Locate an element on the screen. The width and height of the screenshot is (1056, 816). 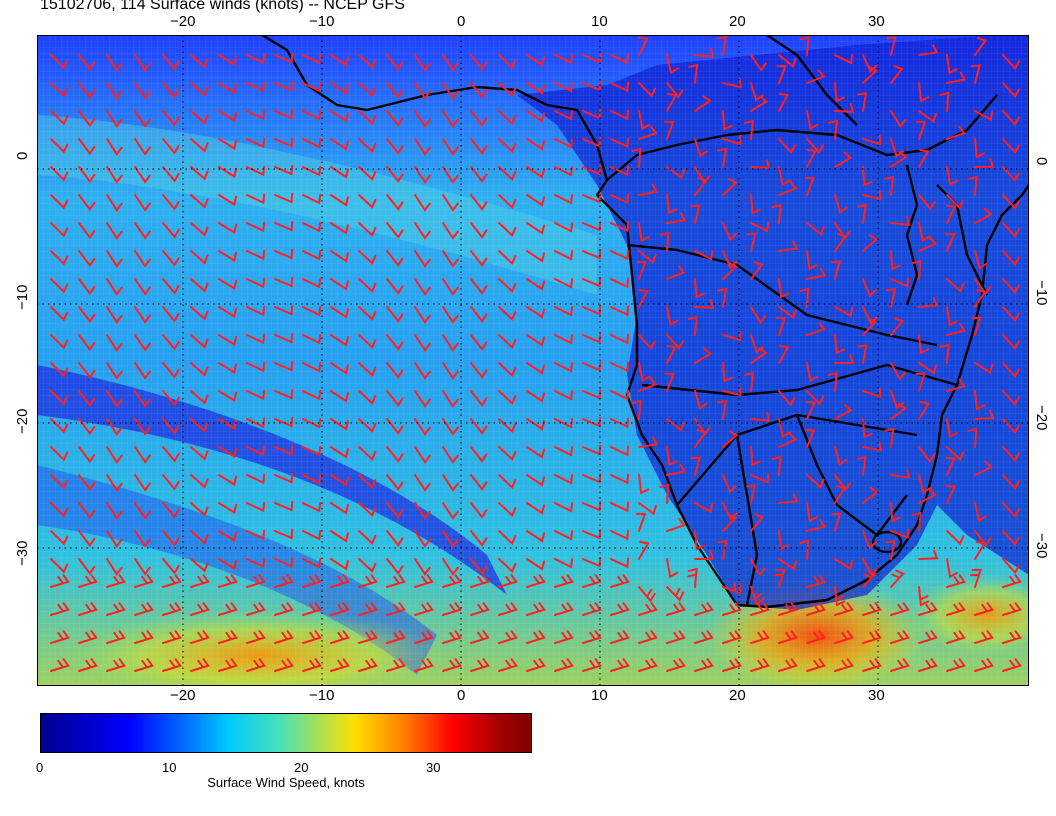
colorbar-tick: 0 is located at coordinates (40, 767).